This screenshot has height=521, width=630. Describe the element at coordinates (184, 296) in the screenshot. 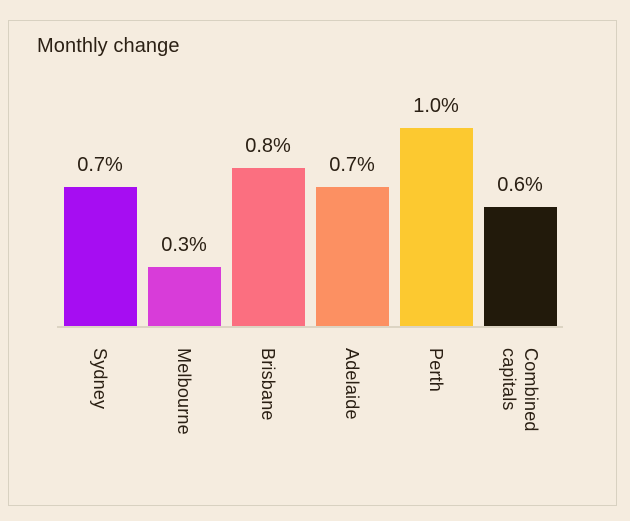

I see `bar-melbourne` at that location.